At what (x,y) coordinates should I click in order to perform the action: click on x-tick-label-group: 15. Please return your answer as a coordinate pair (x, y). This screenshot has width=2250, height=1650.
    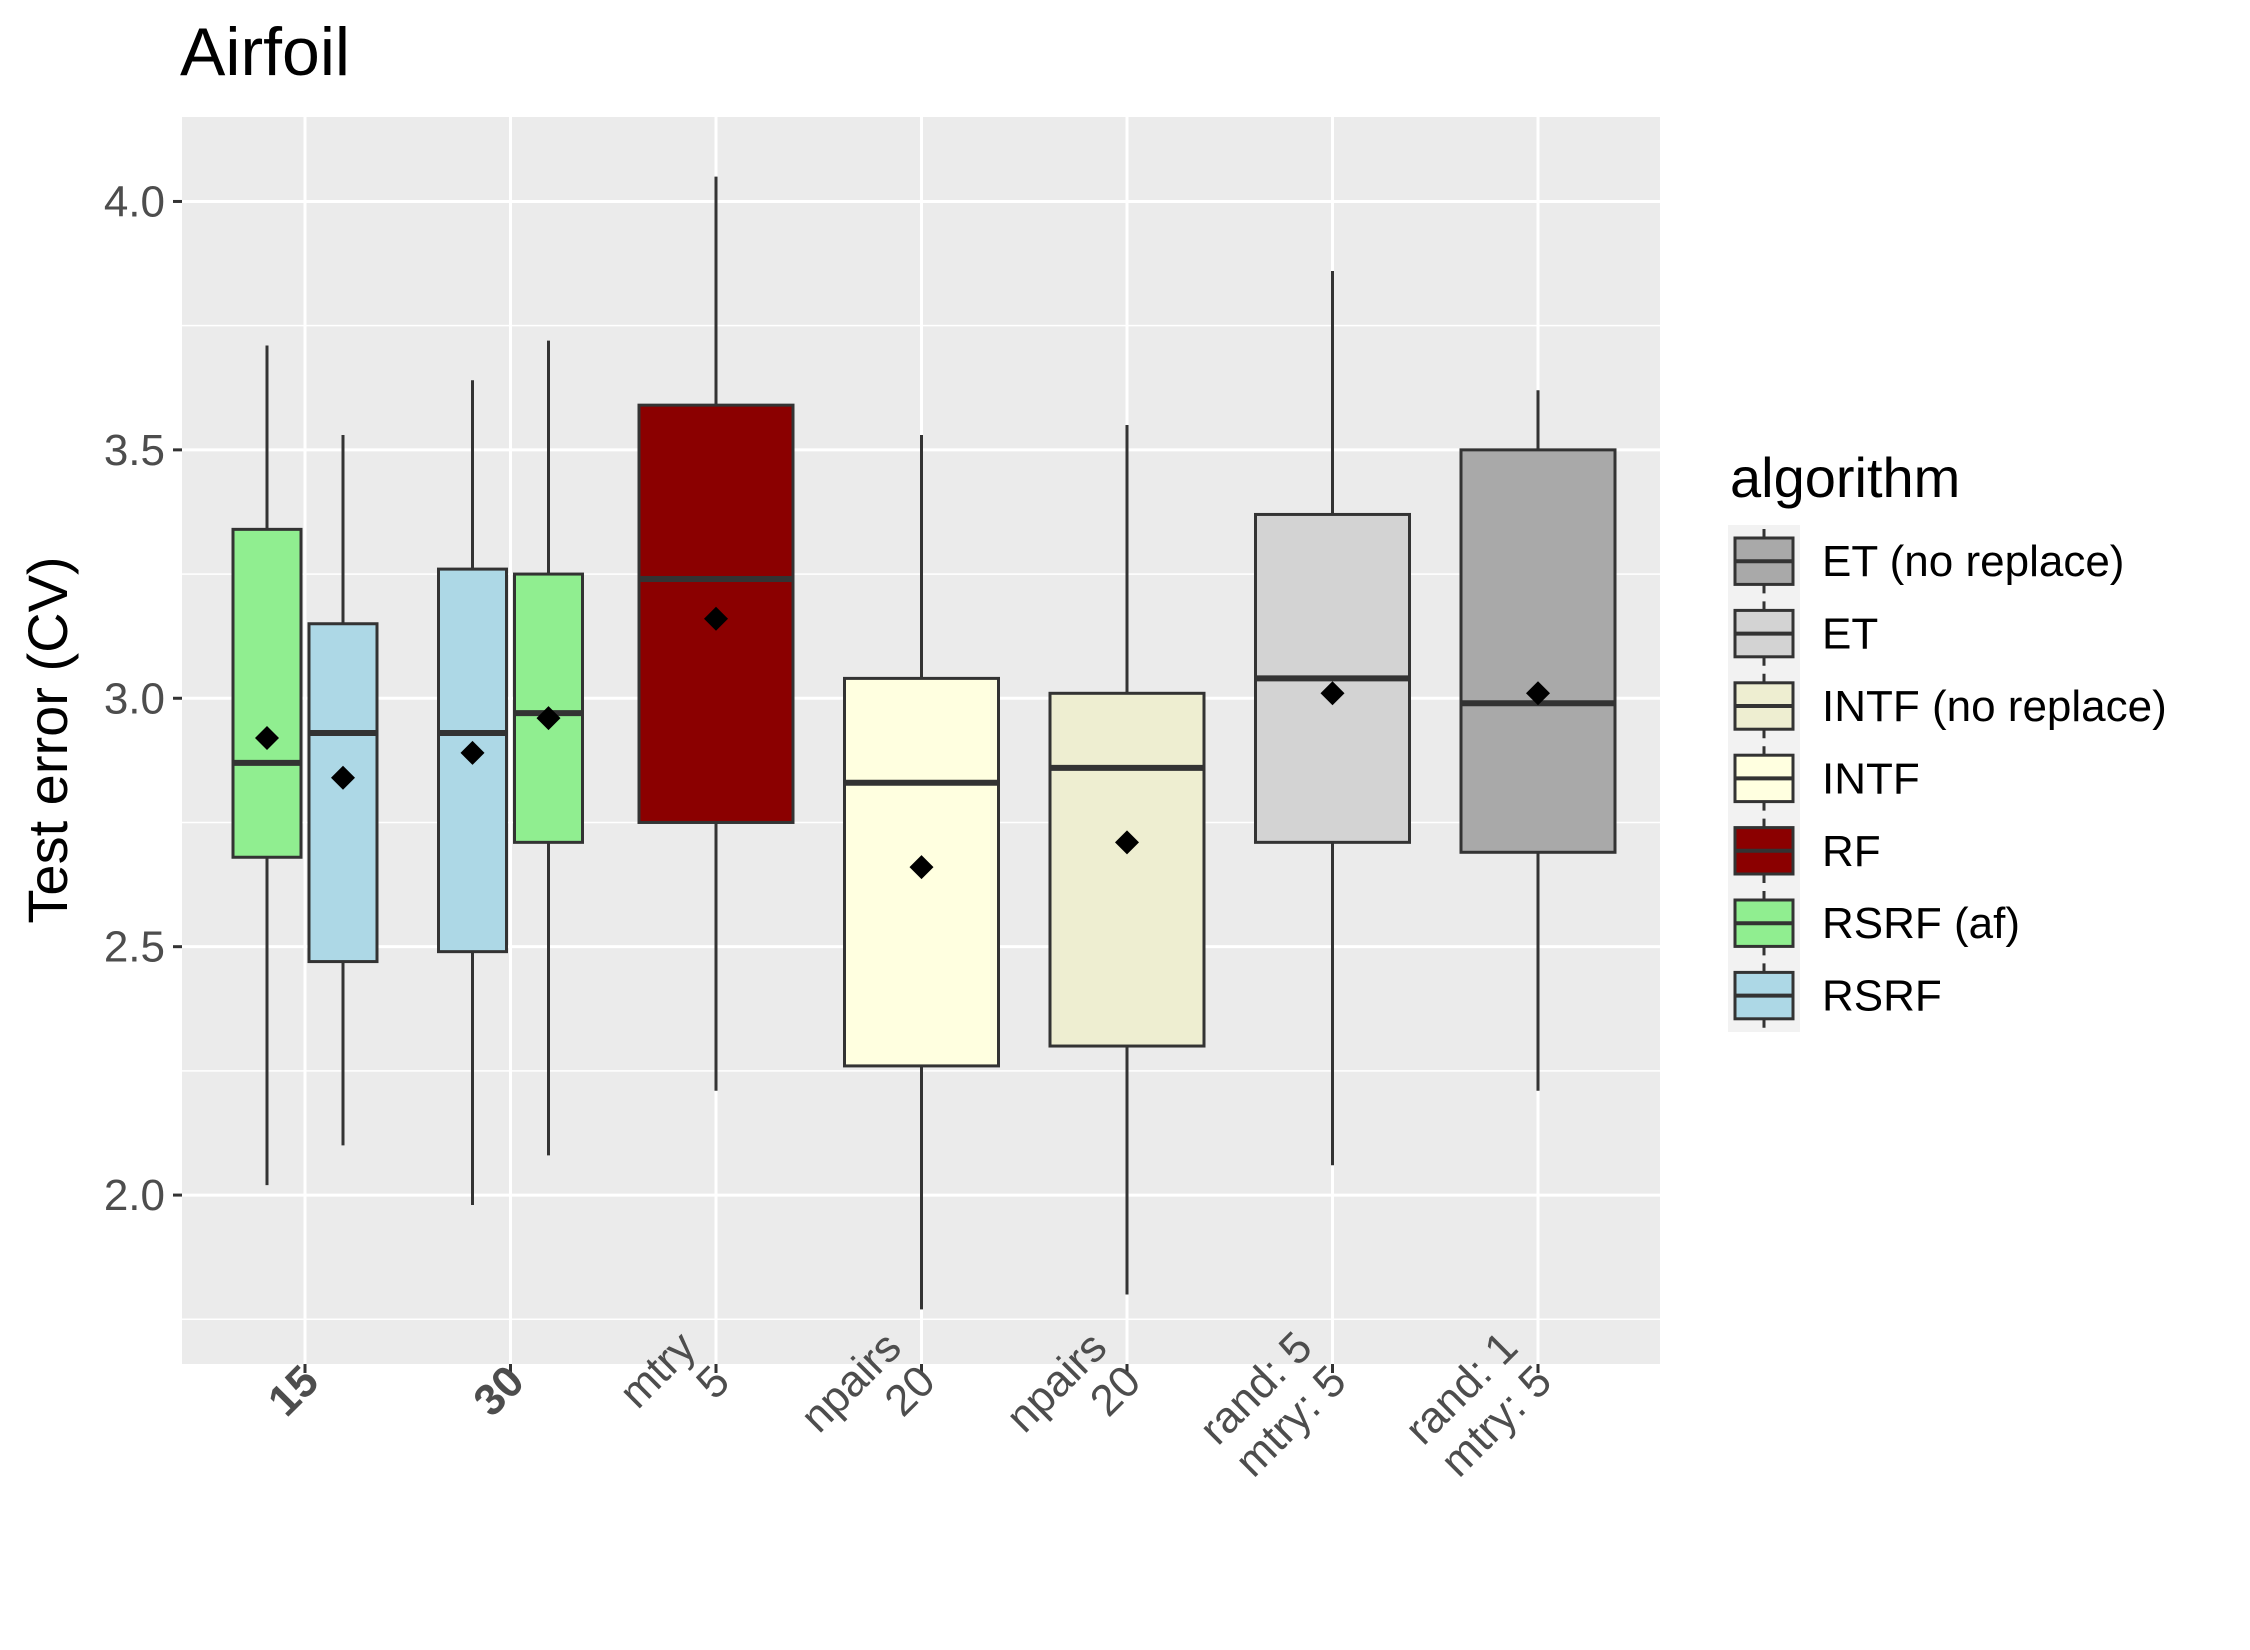
    Looking at the image, I should click on (293, 1390).